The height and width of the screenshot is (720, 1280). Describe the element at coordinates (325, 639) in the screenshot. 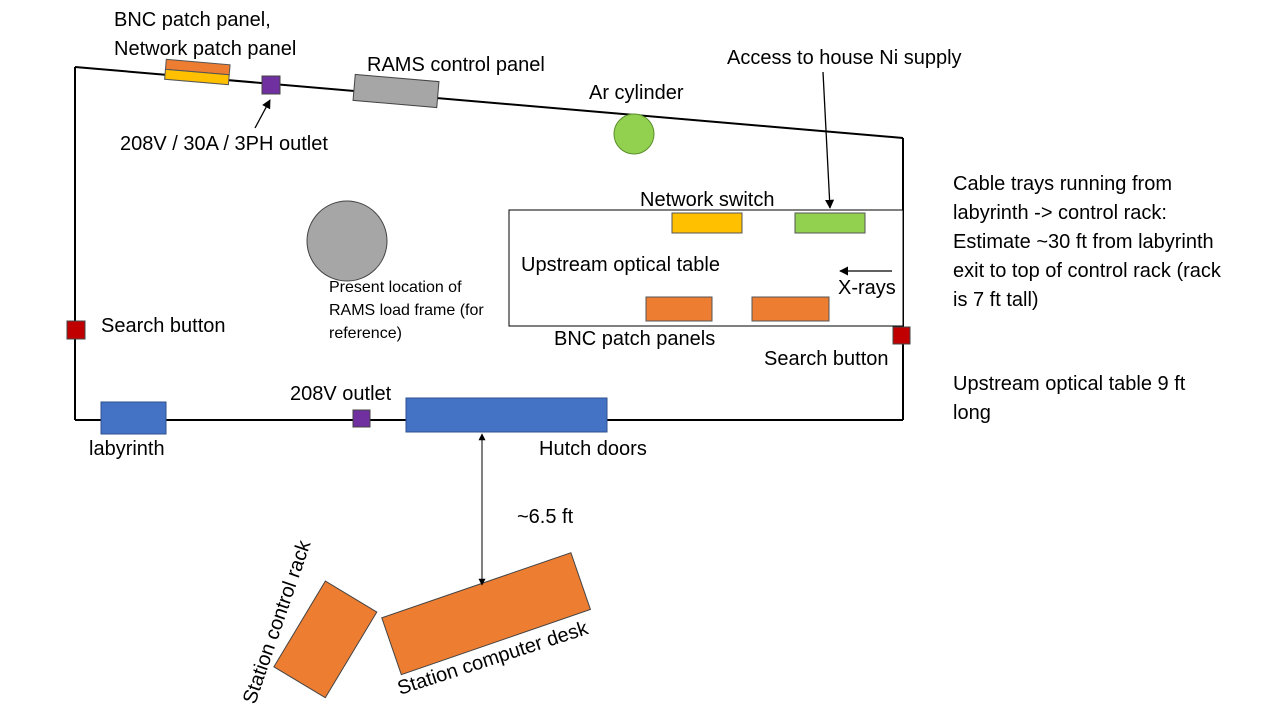

I see `station-control-rack` at that location.